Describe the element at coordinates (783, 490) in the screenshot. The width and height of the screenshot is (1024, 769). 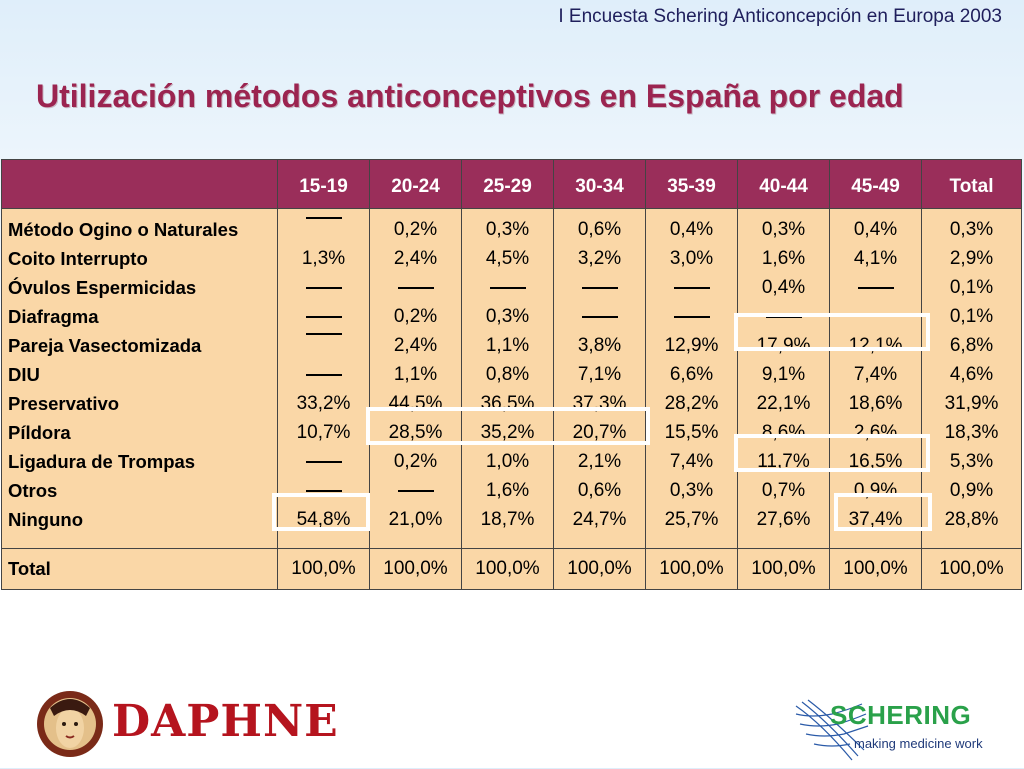
I see `table-cell: 0,7%` at that location.